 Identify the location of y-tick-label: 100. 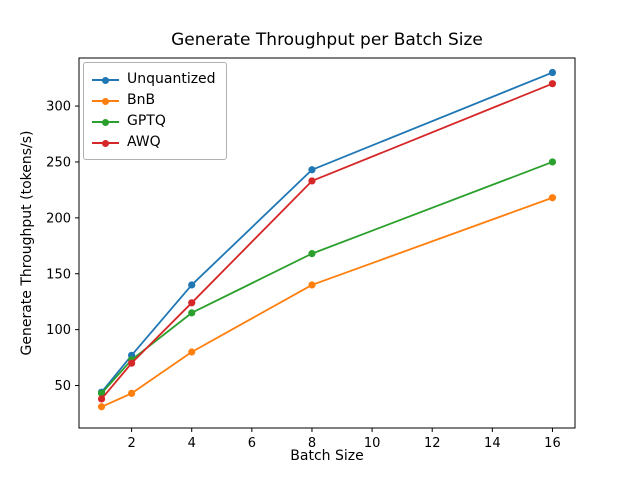
(58, 330).